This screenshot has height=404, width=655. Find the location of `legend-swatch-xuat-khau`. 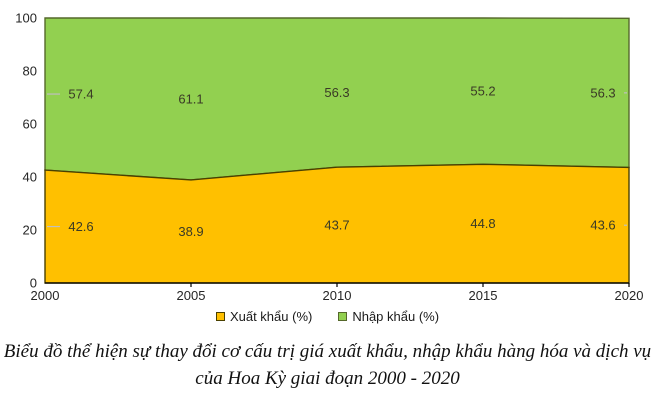

legend-swatch-xuat-khau is located at coordinates (220, 316).